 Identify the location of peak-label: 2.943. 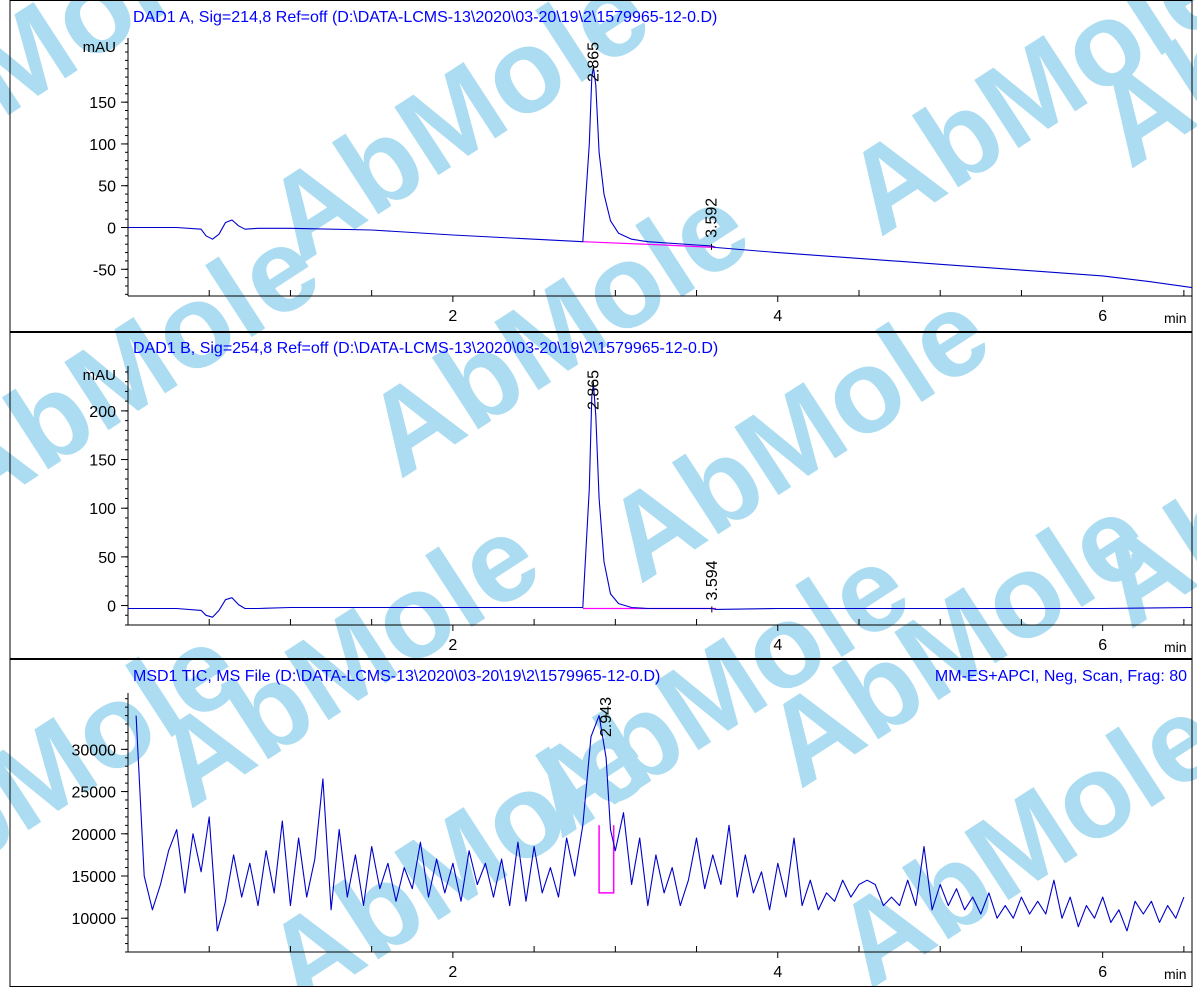
(606, 717).